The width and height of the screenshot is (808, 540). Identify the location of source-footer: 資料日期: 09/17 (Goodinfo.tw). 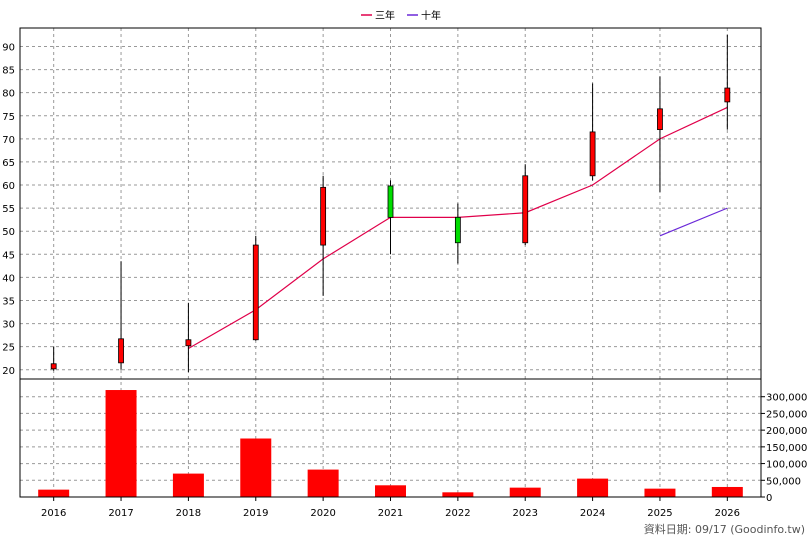
(724, 529).